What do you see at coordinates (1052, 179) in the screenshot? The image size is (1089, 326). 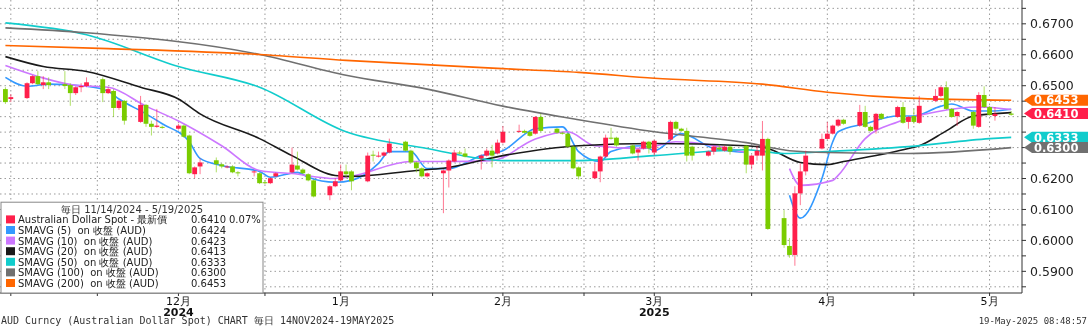 I see `y-tick-label: 0.6200` at bounding box center [1052, 179].